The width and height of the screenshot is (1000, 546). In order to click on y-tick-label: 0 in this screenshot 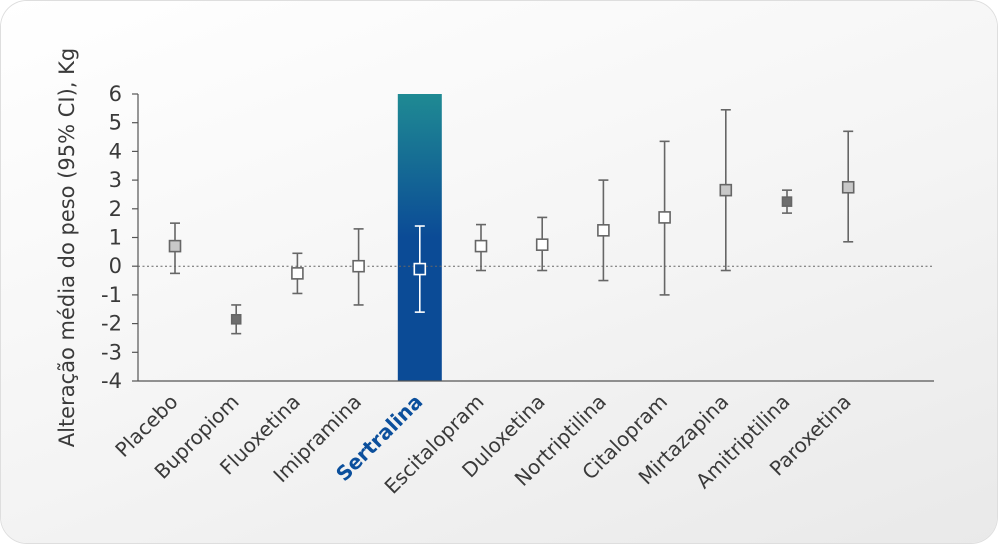, I will do `click(115, 266)`.